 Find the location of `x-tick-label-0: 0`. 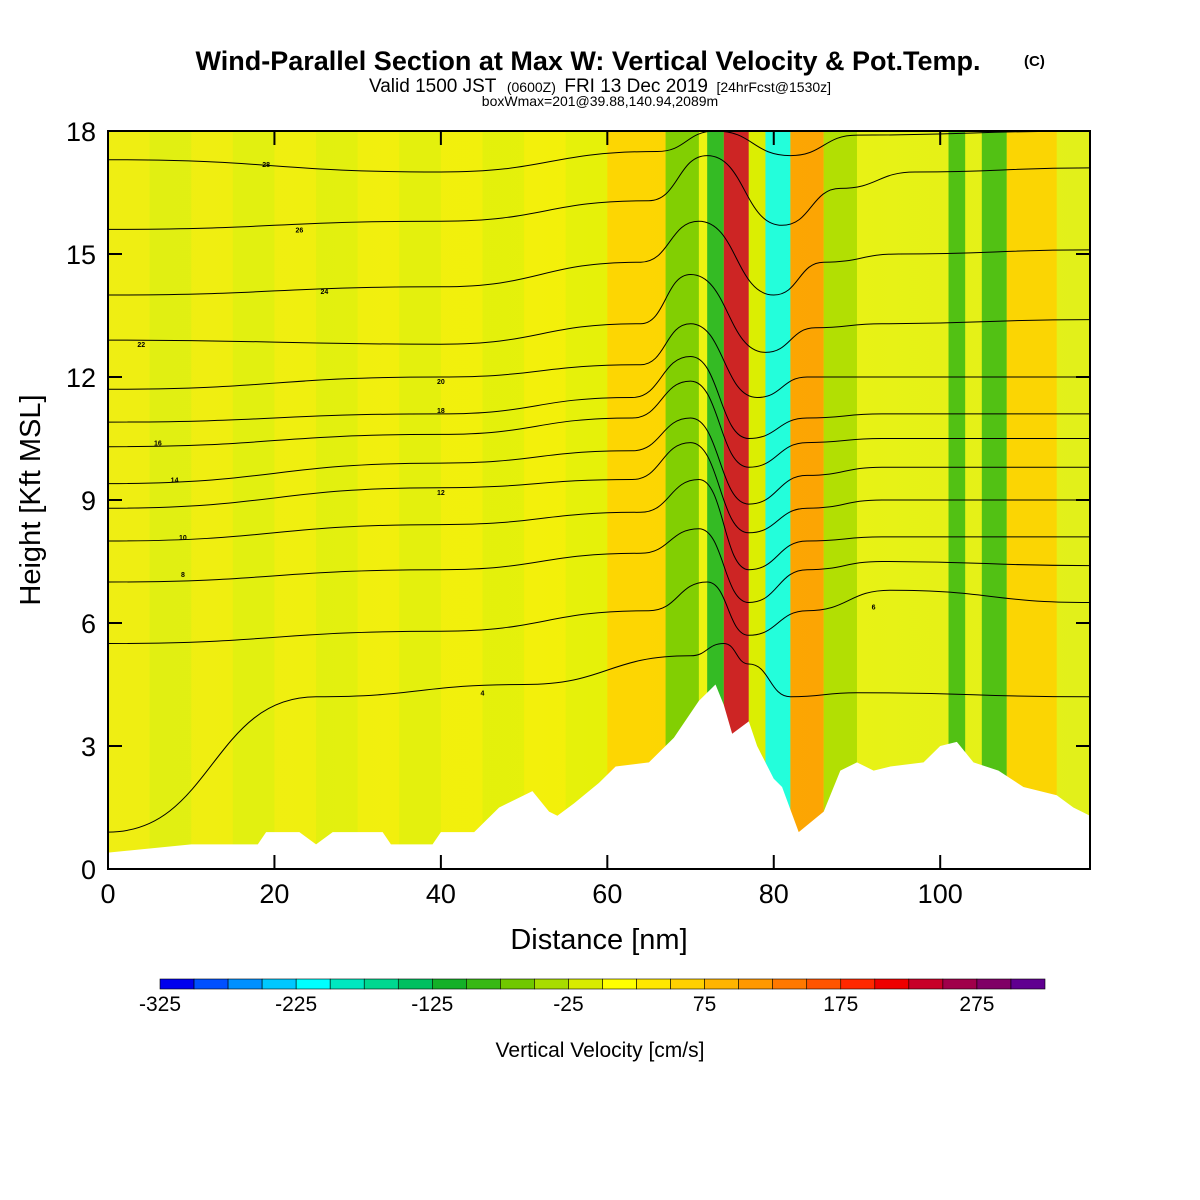

x-tick-label-0: 0 is located at coordinates (107, 894).